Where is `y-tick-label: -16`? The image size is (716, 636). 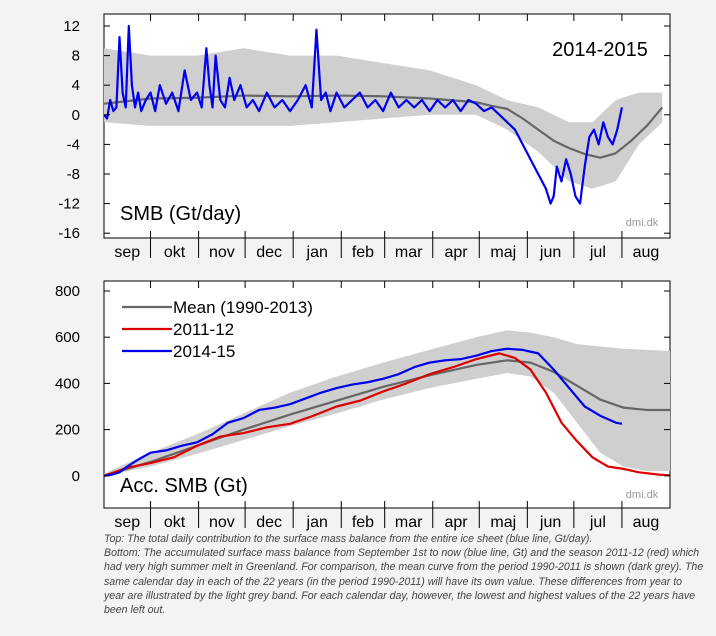 y-tick-label: -16 is located at coordinates (69, 233).